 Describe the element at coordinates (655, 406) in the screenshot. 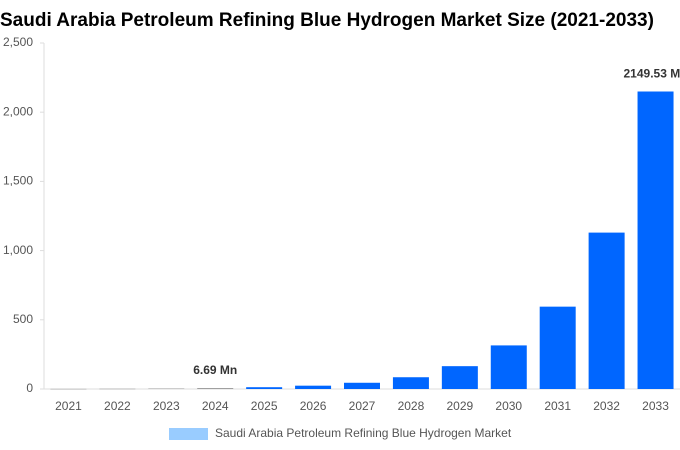

I see `x-tick-label: 2033` at that location.